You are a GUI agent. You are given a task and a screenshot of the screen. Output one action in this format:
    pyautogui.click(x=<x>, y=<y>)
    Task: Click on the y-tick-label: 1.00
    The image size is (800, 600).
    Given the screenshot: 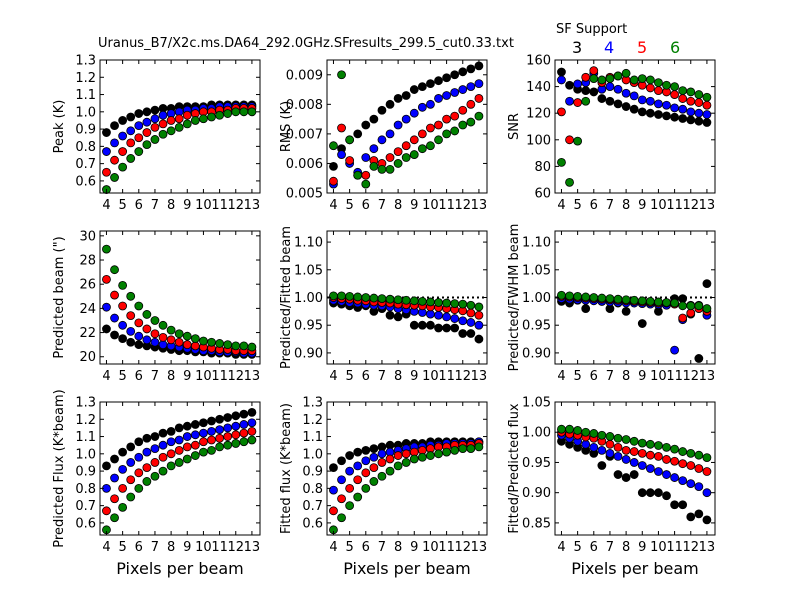 What is the action you would take?
    pyautogui.click(x=536, y=433)
    